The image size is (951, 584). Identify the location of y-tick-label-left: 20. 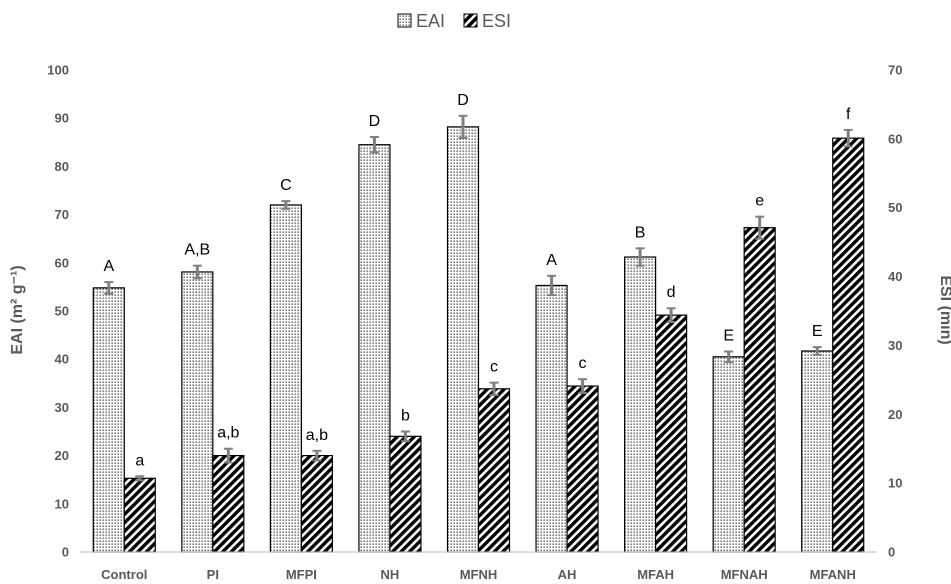
(62, 455).